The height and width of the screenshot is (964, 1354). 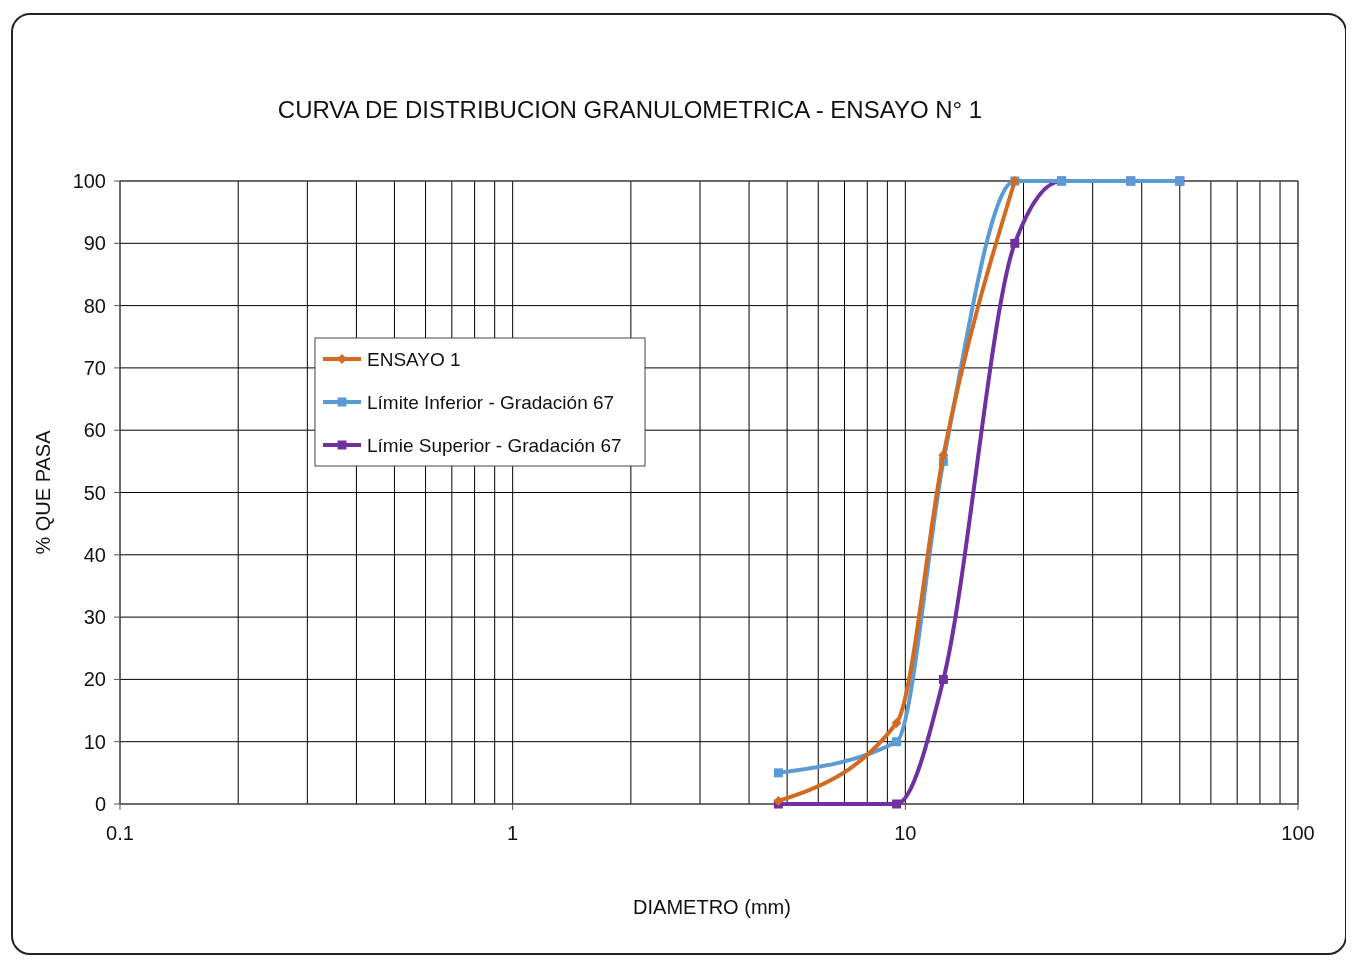 I want to click on legend-label: Límie Superior - Gradación 67, so click(x=494, y=445).